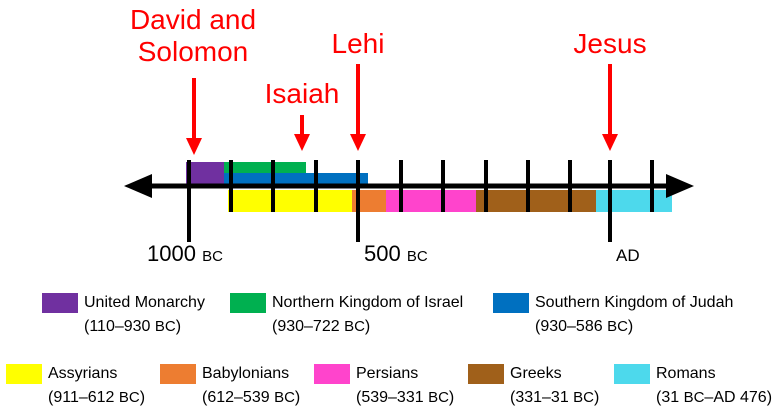  Describe the element at coordinates (634, 302) in the screenshot. I see `legend-label: Southern Kingdom of Judah` at that location.